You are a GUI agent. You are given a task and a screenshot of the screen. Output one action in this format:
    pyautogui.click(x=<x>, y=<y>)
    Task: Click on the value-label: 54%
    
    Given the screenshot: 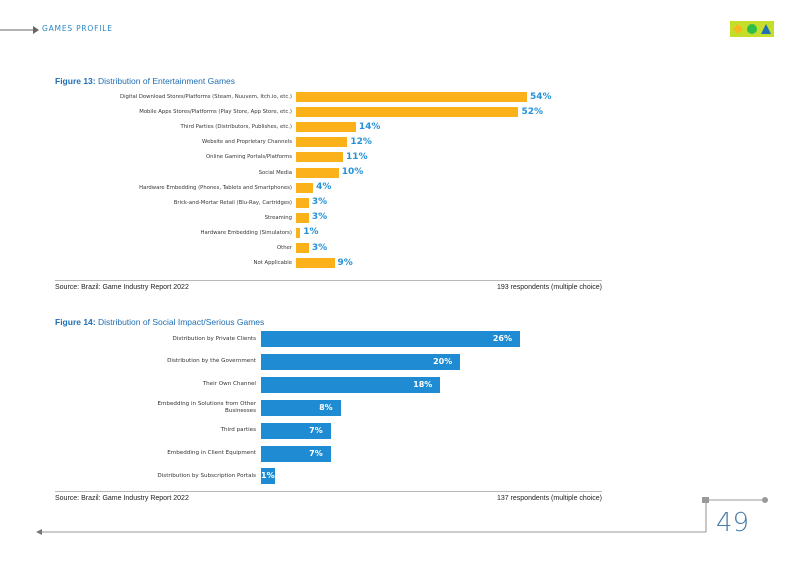 What is the action you would take?
    pyautogui.click(x=541, y=96)
    